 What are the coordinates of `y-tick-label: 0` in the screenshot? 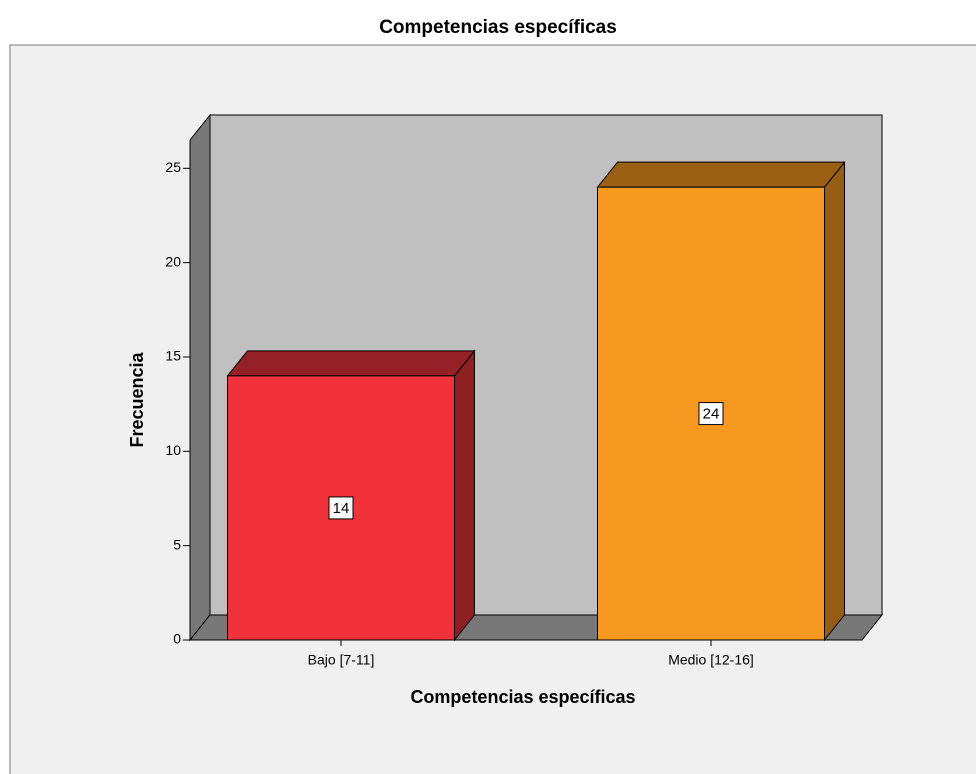 It's located at (177, 639).